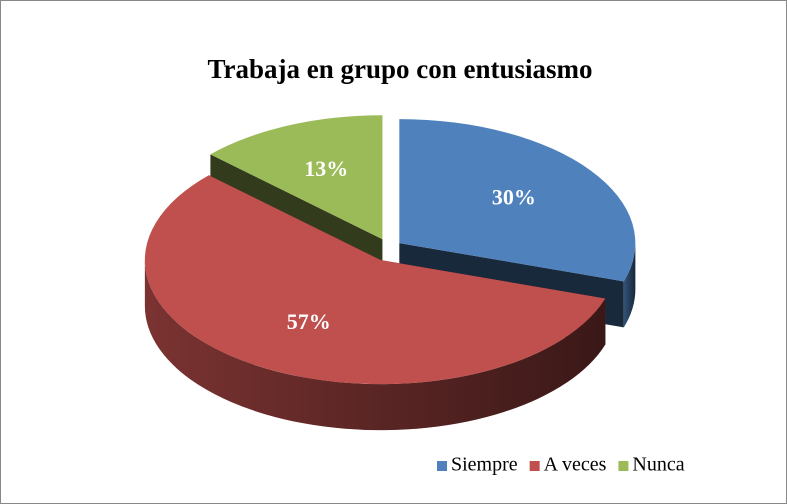 This screenshot has height=504, width=787. Describe the element at coordinates (658, 465) in the screenshot. I see `legend-label: Nunca` at that location.